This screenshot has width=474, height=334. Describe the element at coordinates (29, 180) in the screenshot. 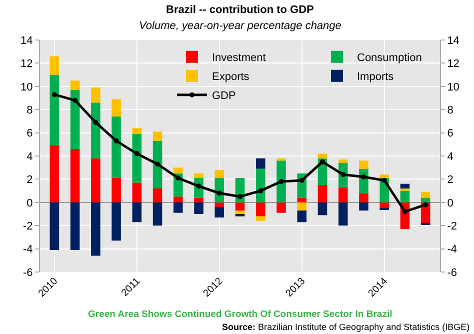

I see `y-tick-label: 2` at that location.